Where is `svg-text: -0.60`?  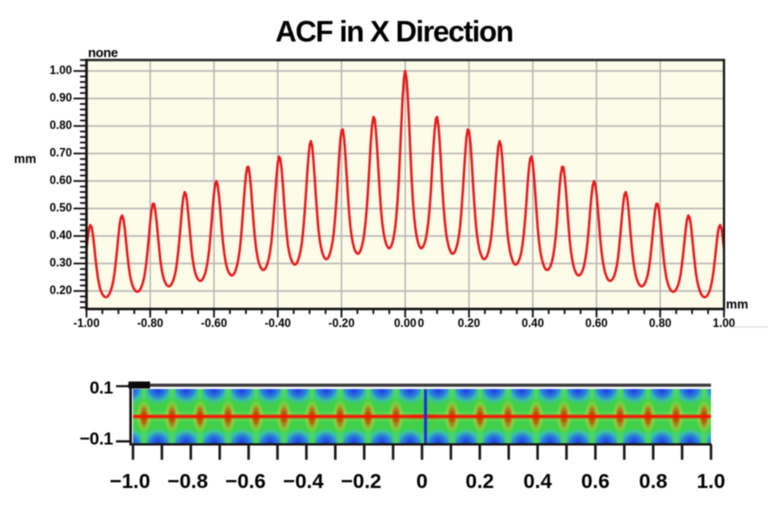 svg-text: -0.60 is located at coordinates (214, 324).